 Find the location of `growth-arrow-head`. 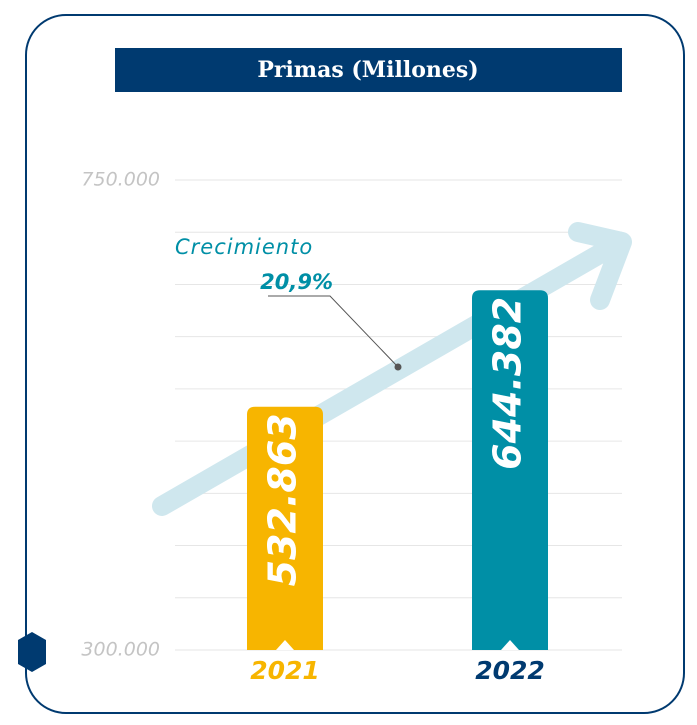

growth-arrow-head is located at coordinates (600, 266).